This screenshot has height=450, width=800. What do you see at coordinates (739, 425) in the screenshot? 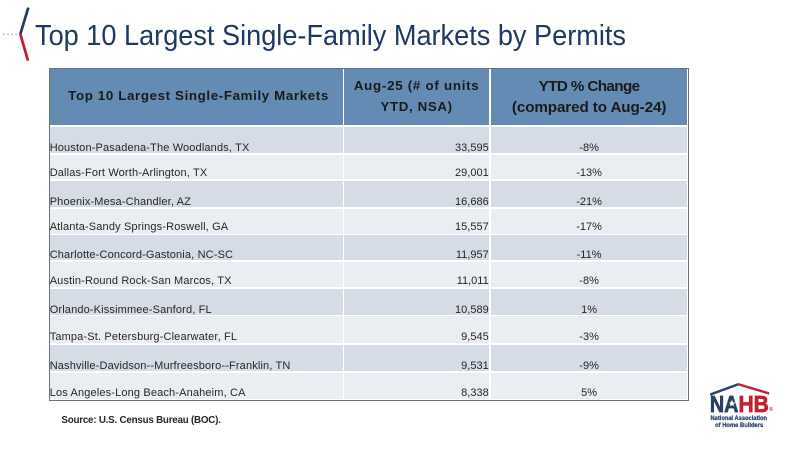
I see `svg-text: of Home Builders` at bounding box center [739, 425].